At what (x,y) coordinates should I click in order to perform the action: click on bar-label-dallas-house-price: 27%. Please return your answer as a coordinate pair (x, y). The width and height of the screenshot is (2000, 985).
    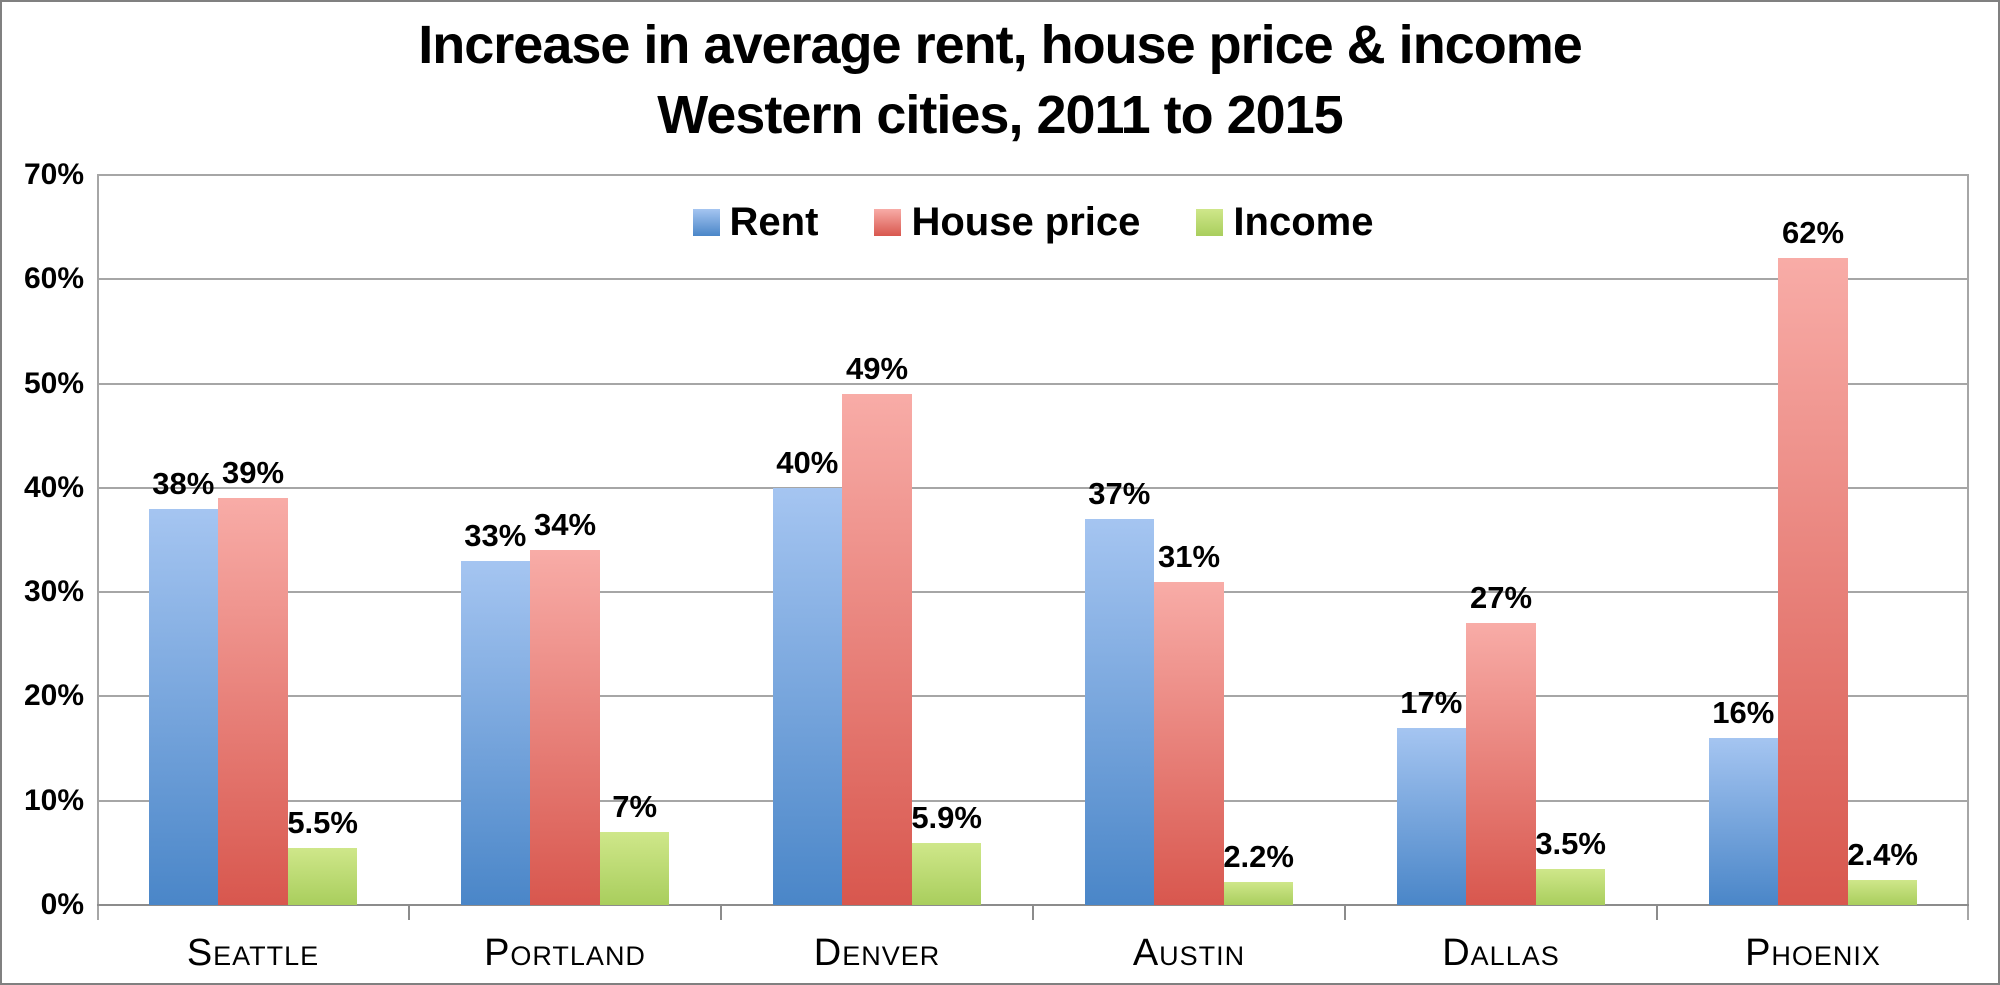
    Looking at the image, I should click on (1501, 598).